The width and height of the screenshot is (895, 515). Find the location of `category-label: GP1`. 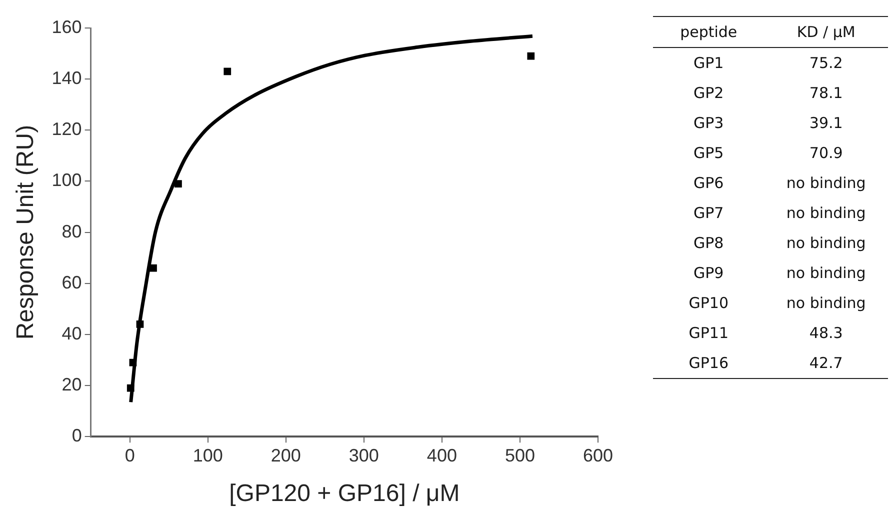

category-label: GP1 is located at coordinates (708, 63).